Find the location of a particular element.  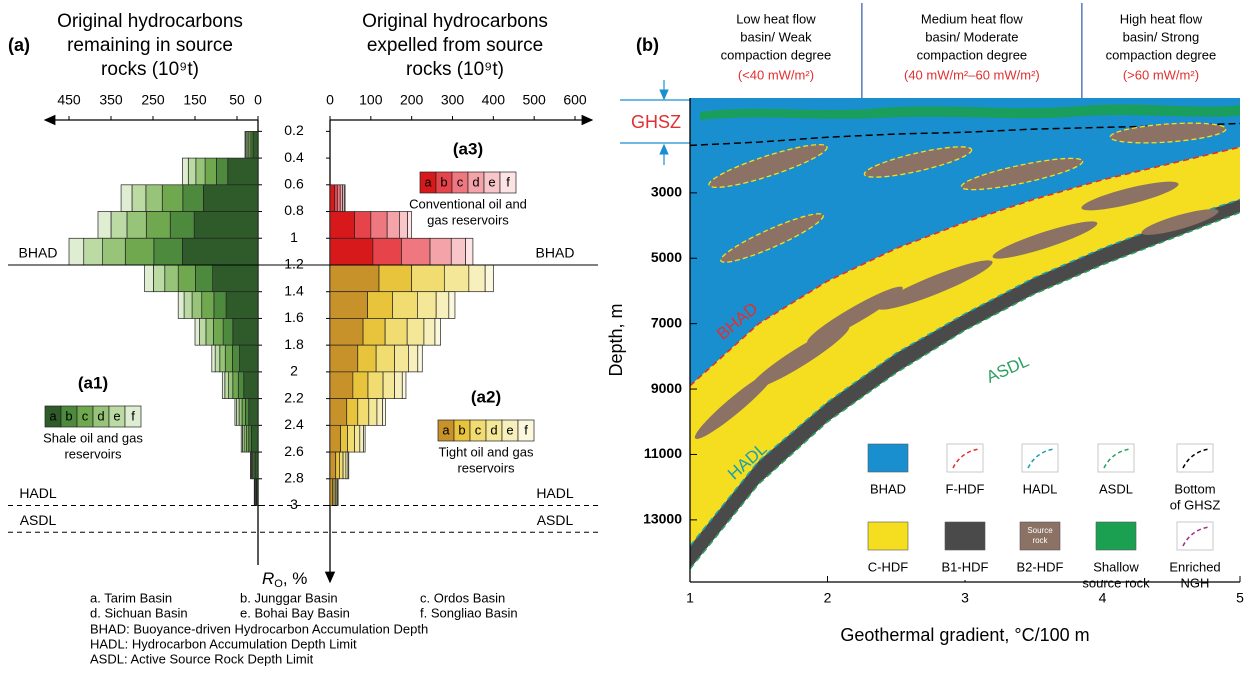

legend-label: BHAD is located at coordinates (888, 488).